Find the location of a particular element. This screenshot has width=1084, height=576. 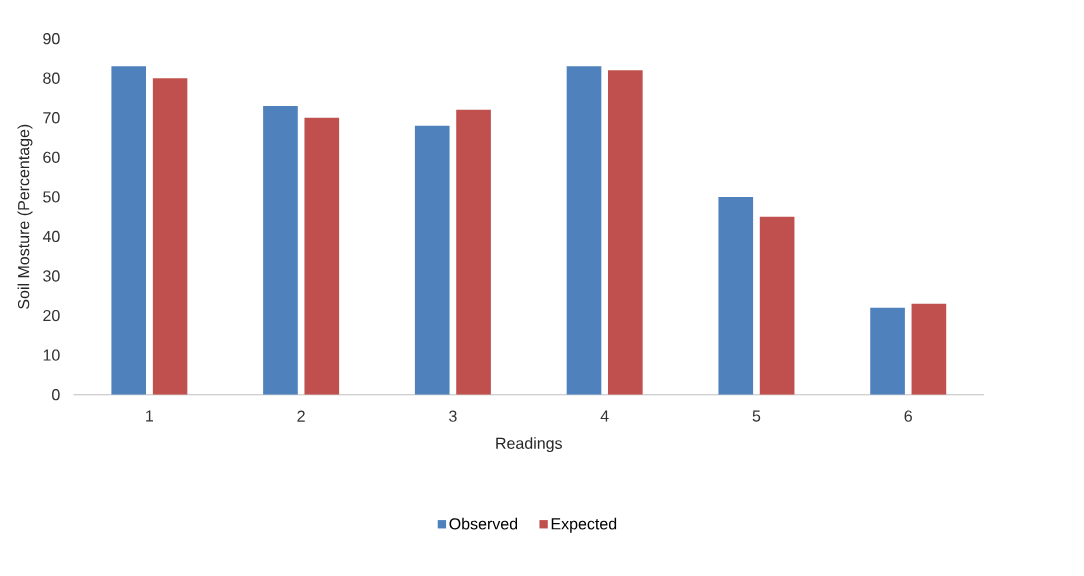

y-tick-label: 70 is located at coordinates (51, 118).